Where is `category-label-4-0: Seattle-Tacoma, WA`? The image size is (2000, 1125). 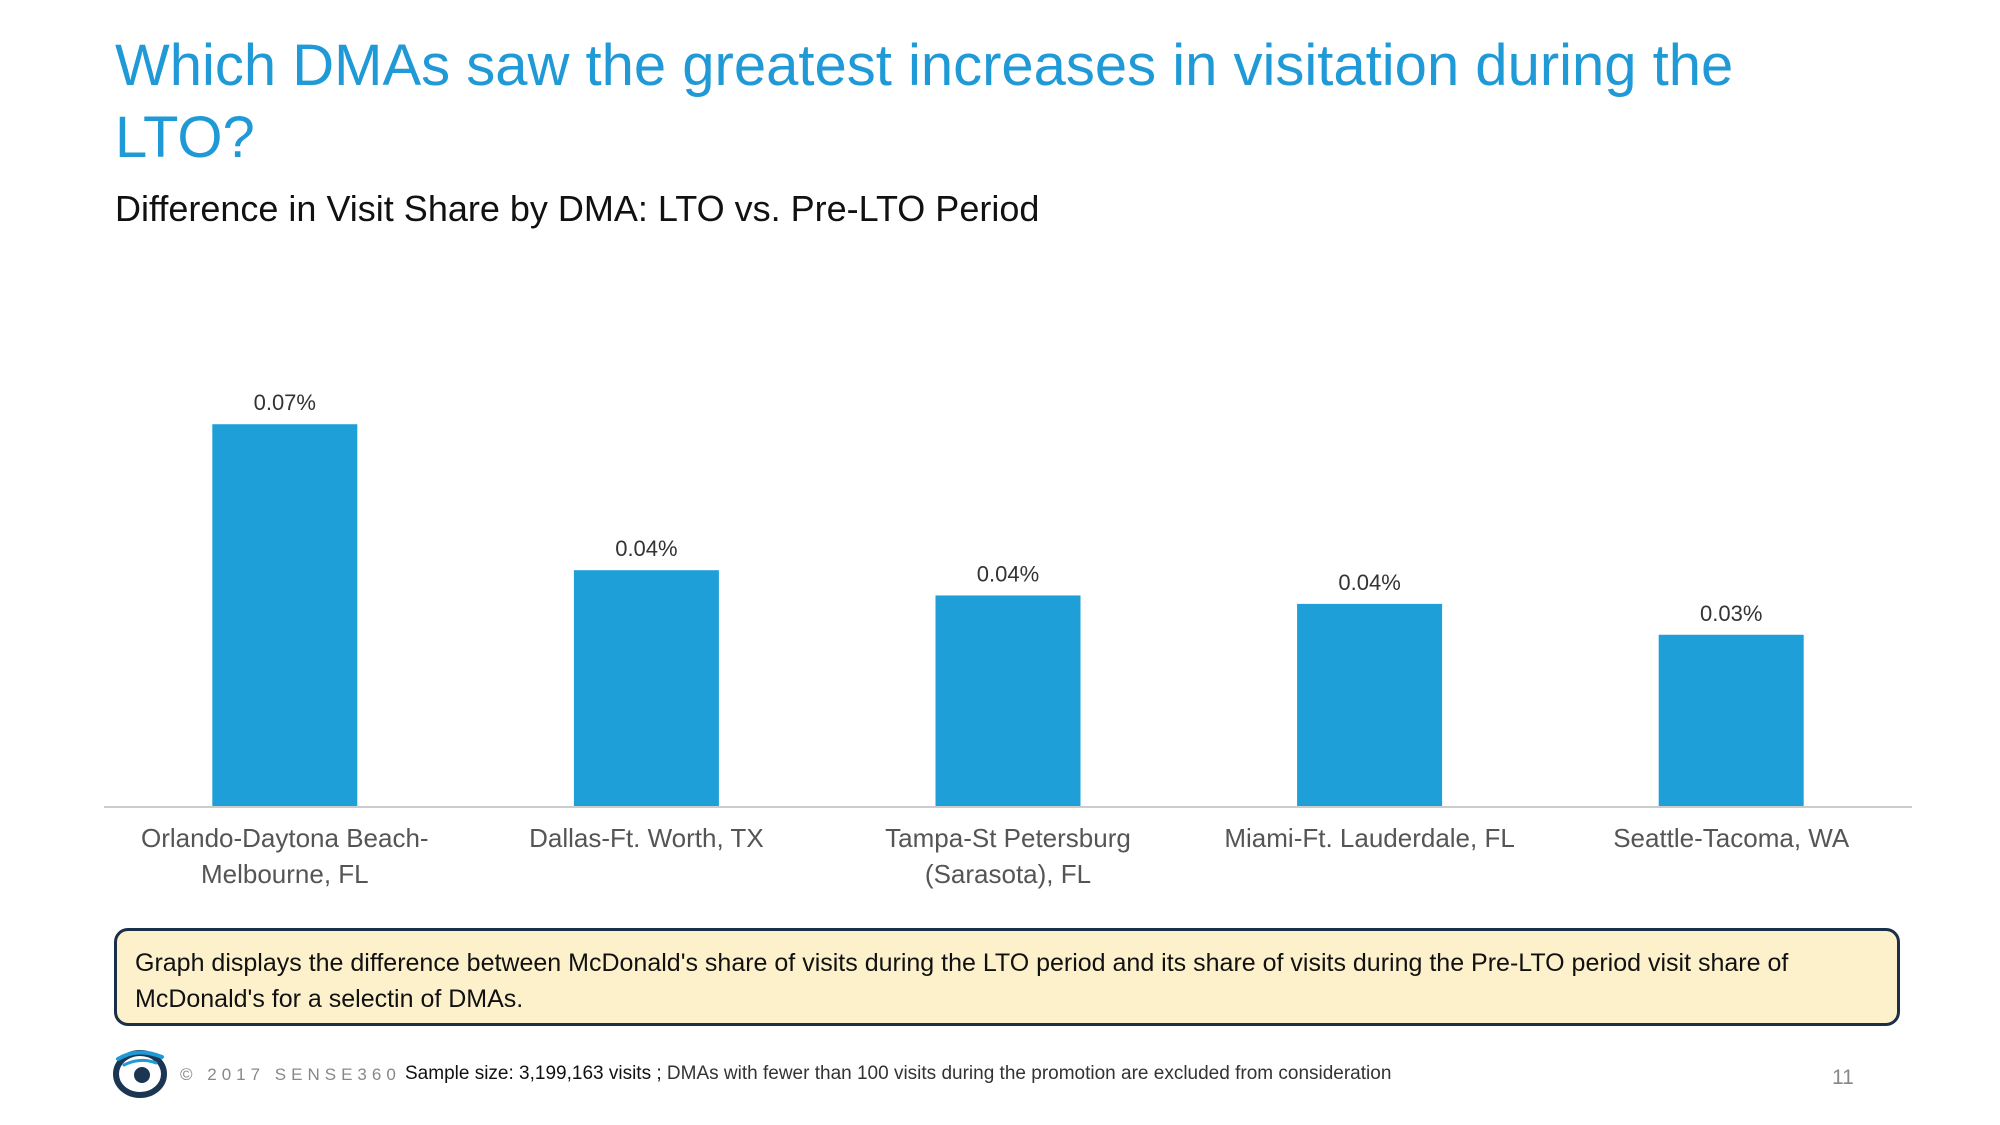
category-label-4-0: Seattle-Tacoma, WA is located at coordinates (1731, 838).